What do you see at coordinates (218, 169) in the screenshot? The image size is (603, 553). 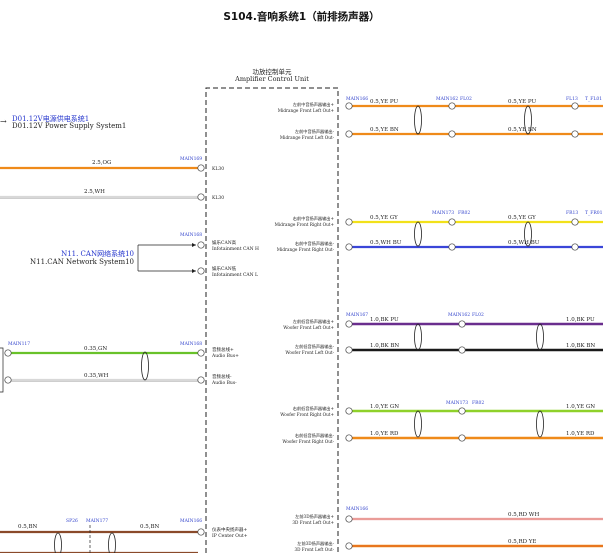 I see `pin-label: KL30` at bounding box center [218, 169].